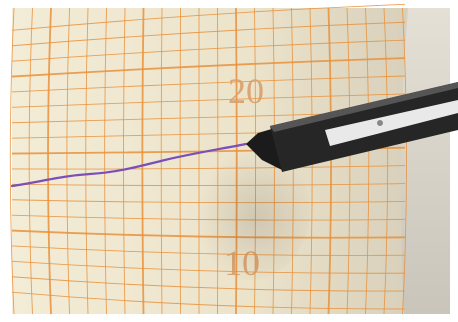  What do you see at coordinates (250, 210) in the screenshot?
I see `pen-shadow` at bounding box center [250, 210].